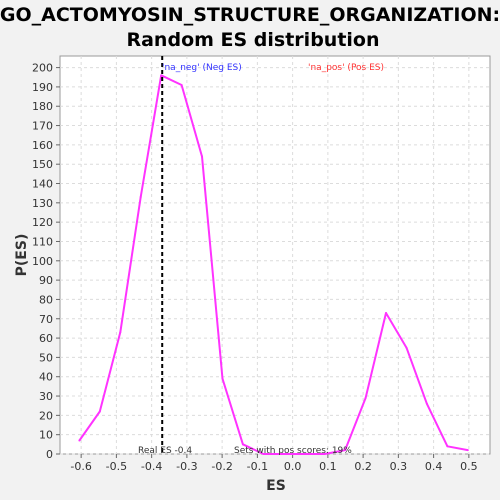 This screenshot has height=500, width=500. Describe the element at coordinates (293, 466) in the screenshot. I see `x-tick-label: 0.0` at that location.